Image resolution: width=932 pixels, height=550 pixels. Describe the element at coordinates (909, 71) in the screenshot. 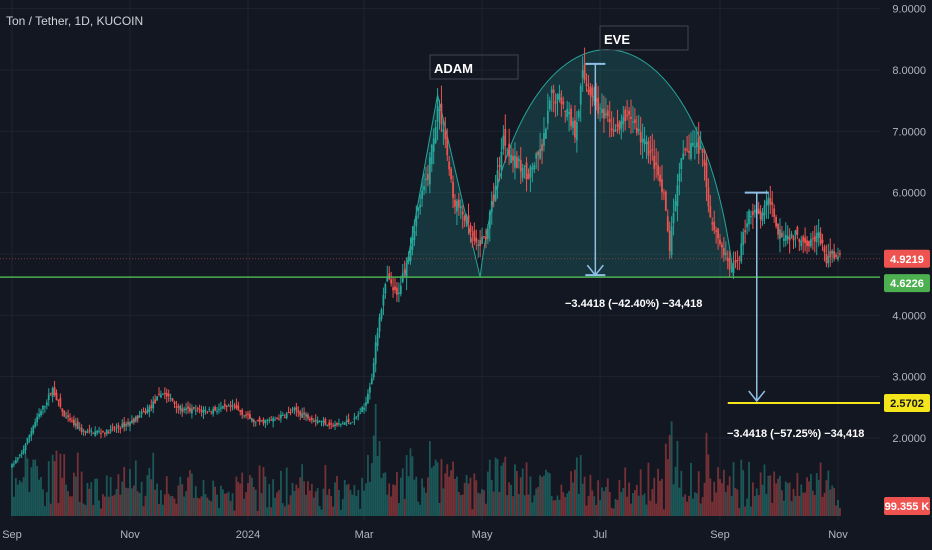

I see `price-tick-label: 8.0000` at that location.